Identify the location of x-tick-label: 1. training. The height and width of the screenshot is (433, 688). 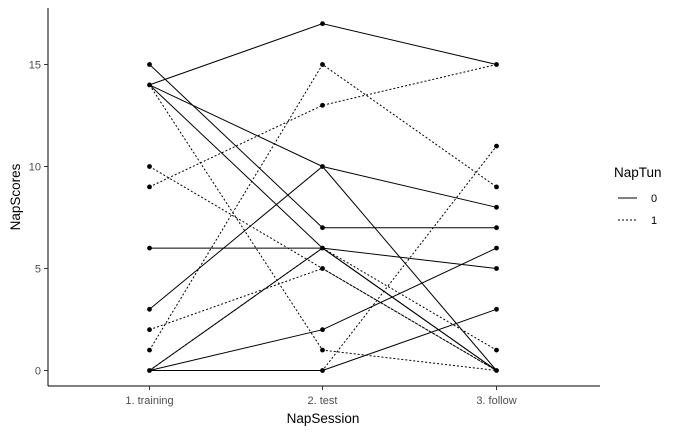
(149, 401).